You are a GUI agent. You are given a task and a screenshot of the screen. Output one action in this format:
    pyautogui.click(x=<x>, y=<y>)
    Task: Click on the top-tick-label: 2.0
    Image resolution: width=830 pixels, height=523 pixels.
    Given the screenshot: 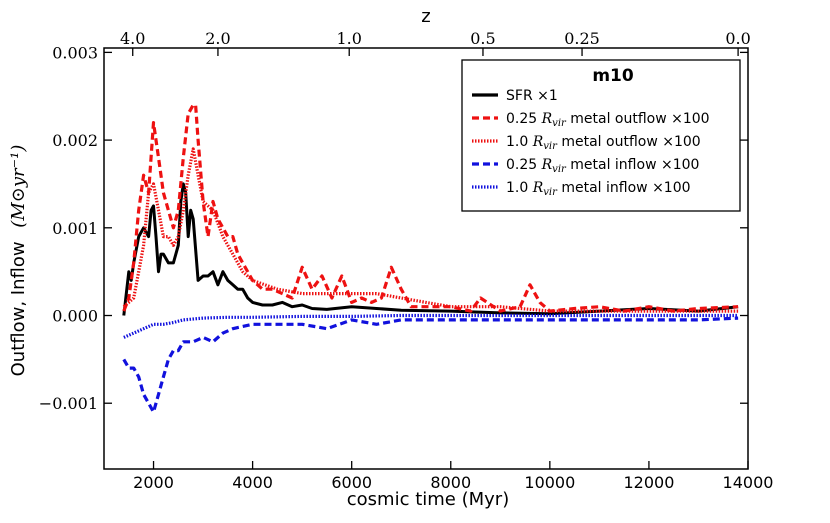 What is the action you would take?
    pyautogui.click(x=217, y=38)
    